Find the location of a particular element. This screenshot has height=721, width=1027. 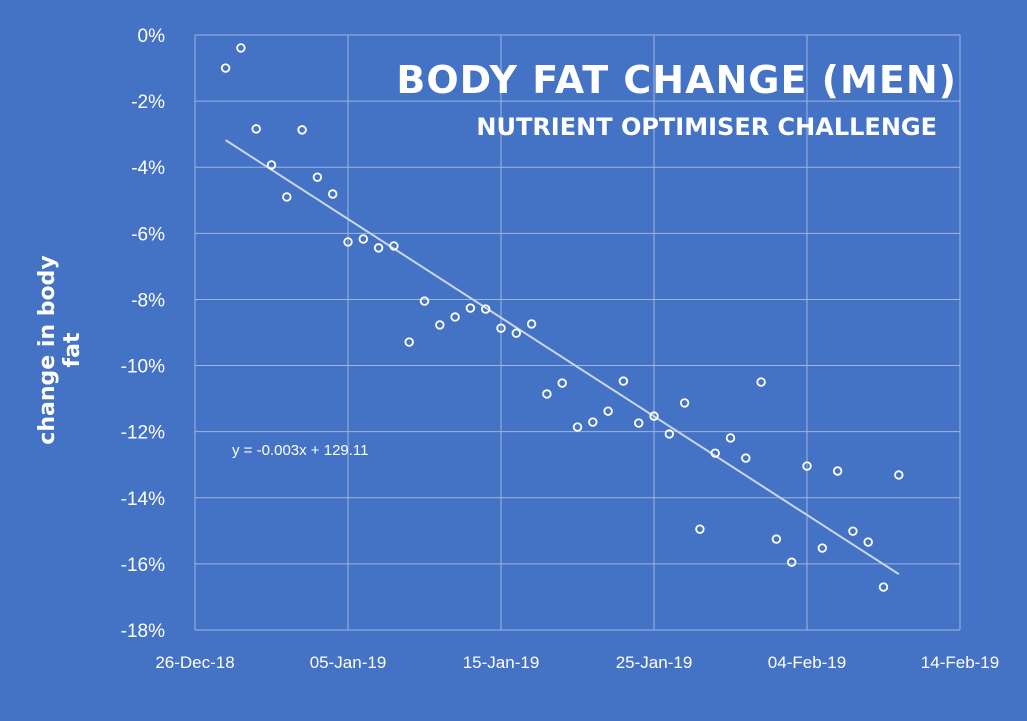

chart-subtitle: NUTRIENT OPTIMISER CHALLENGE is located at coordinates (706, 127).